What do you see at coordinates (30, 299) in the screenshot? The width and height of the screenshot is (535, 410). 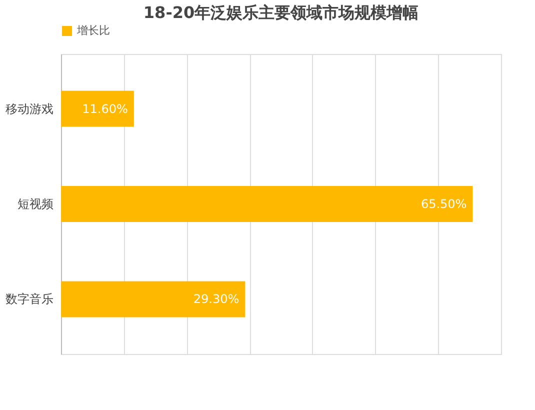 I see `y-tick-label: 数字音乐` at bounding box center [30, 299].